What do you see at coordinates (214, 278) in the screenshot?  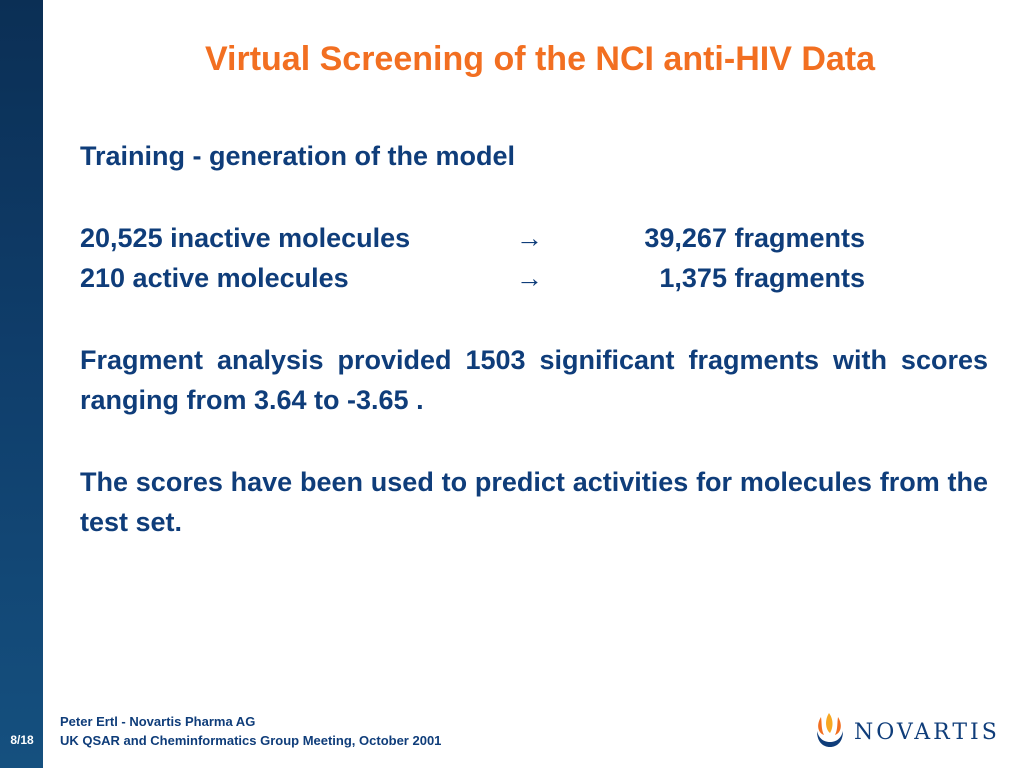 I see `row-label: 210 active molecules` at bounding box center [214, 278].